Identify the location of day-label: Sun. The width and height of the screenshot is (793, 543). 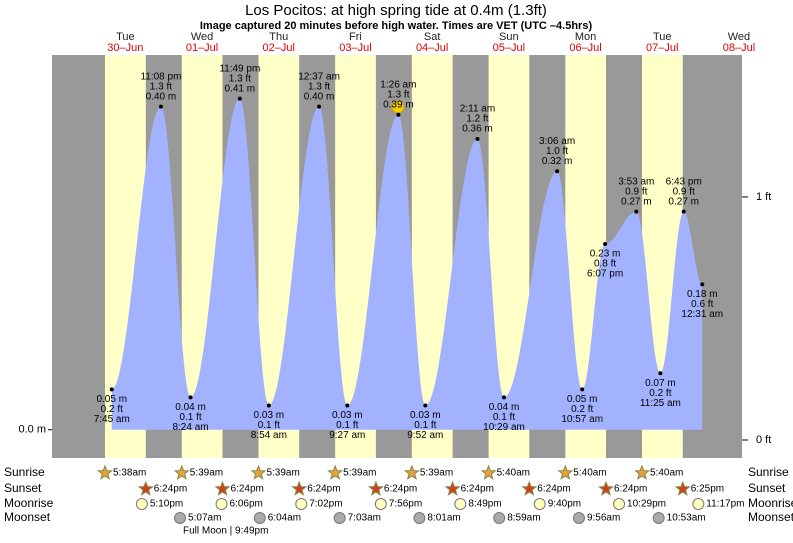
(509, 37).